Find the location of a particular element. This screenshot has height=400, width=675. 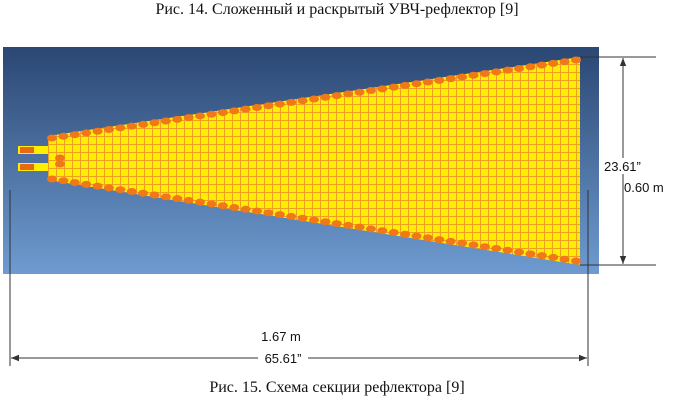

height-inches: 23.61” is located at coordinates (622, 166).